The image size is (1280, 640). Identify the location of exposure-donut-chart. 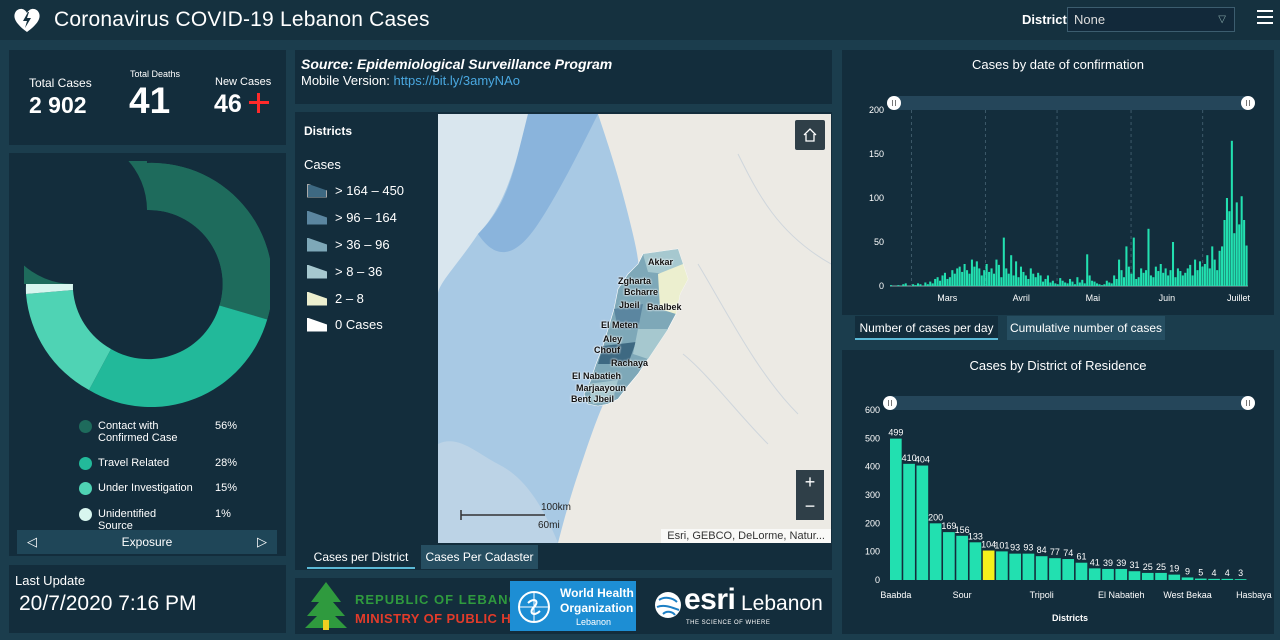
(147, 284).